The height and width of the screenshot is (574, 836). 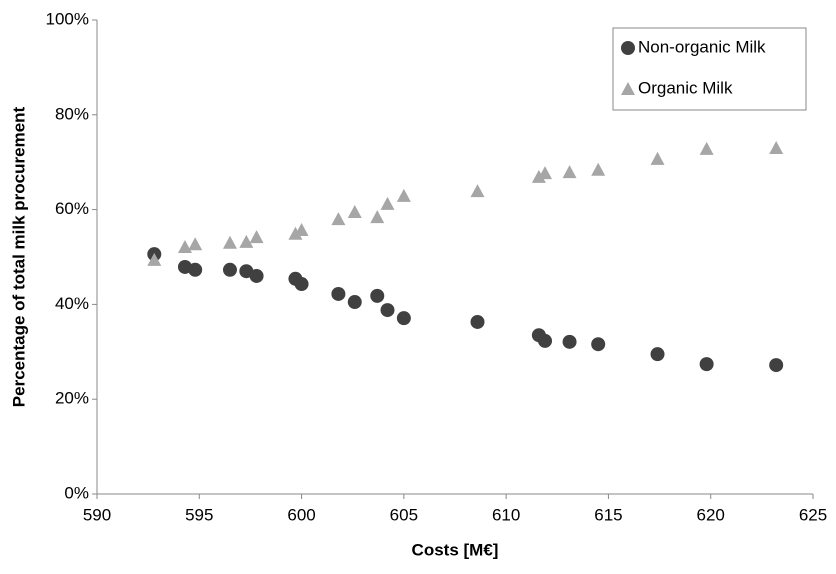 What do you see at coordinates (97, 514) in the screenshot?
I see `x-tick-label: 590` at bounding box center [97, 514].